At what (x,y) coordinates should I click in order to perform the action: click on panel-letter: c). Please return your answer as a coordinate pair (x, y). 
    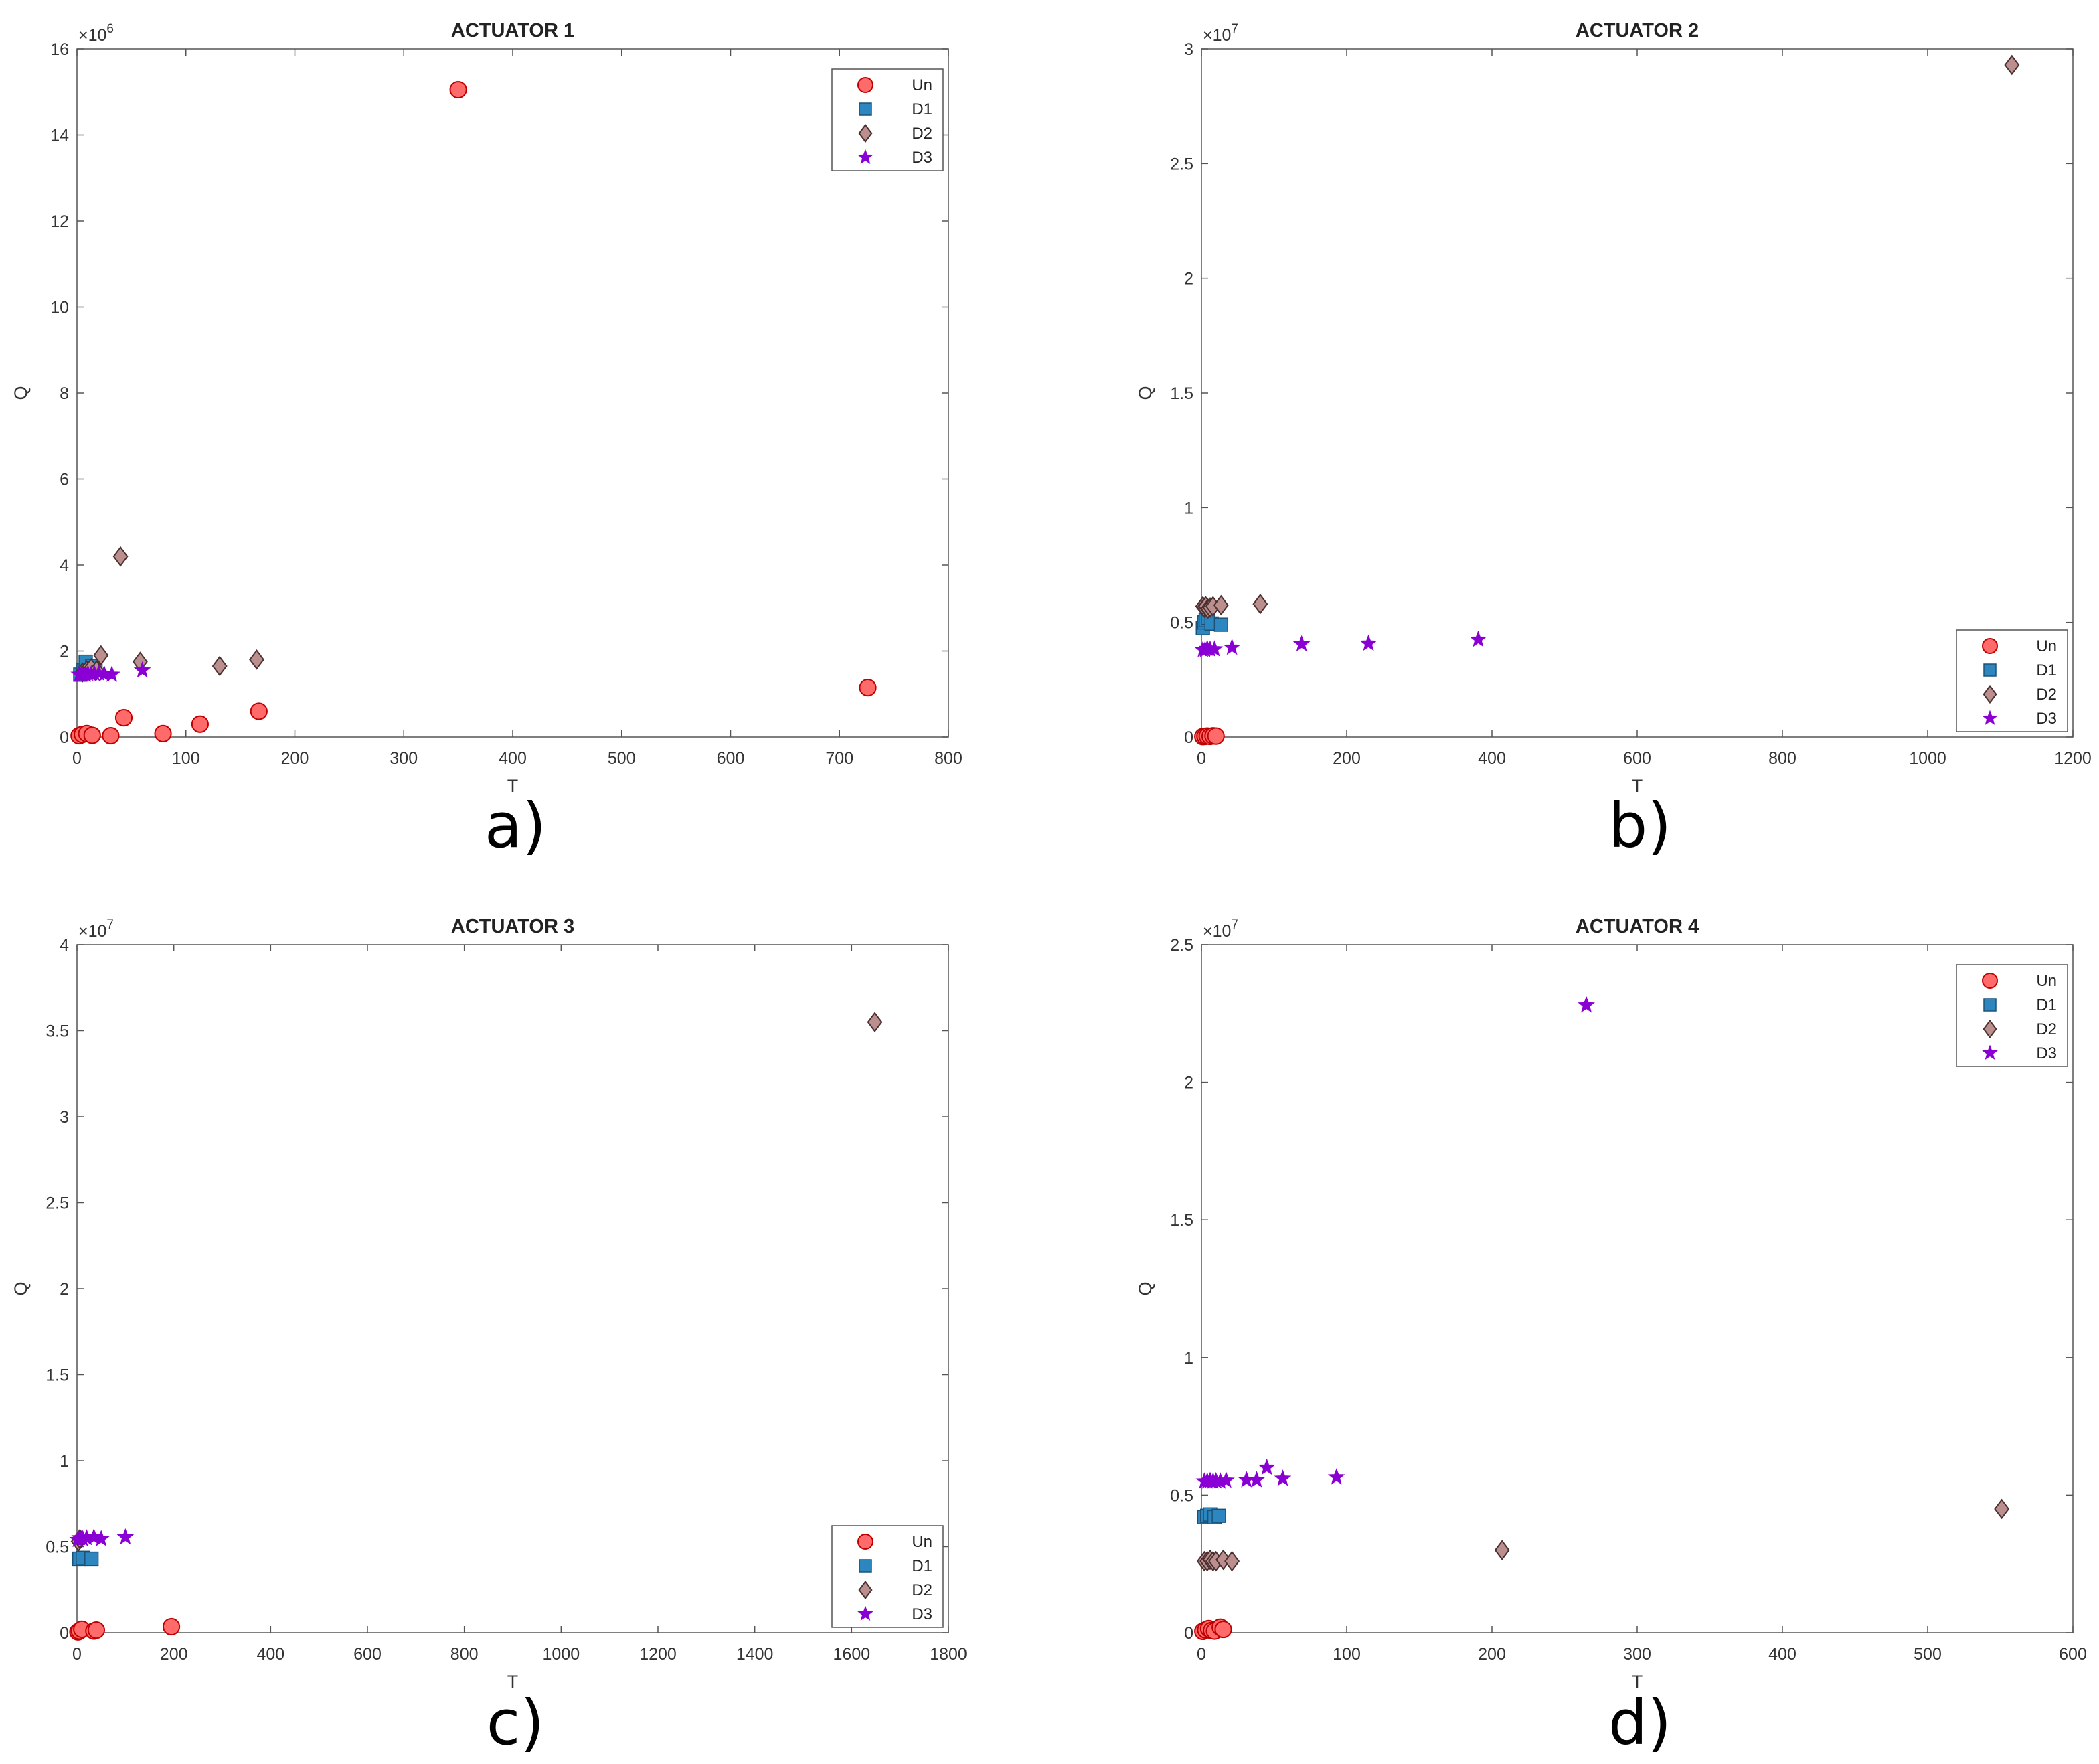
    Looking at the image, I should click on (515, 1723).